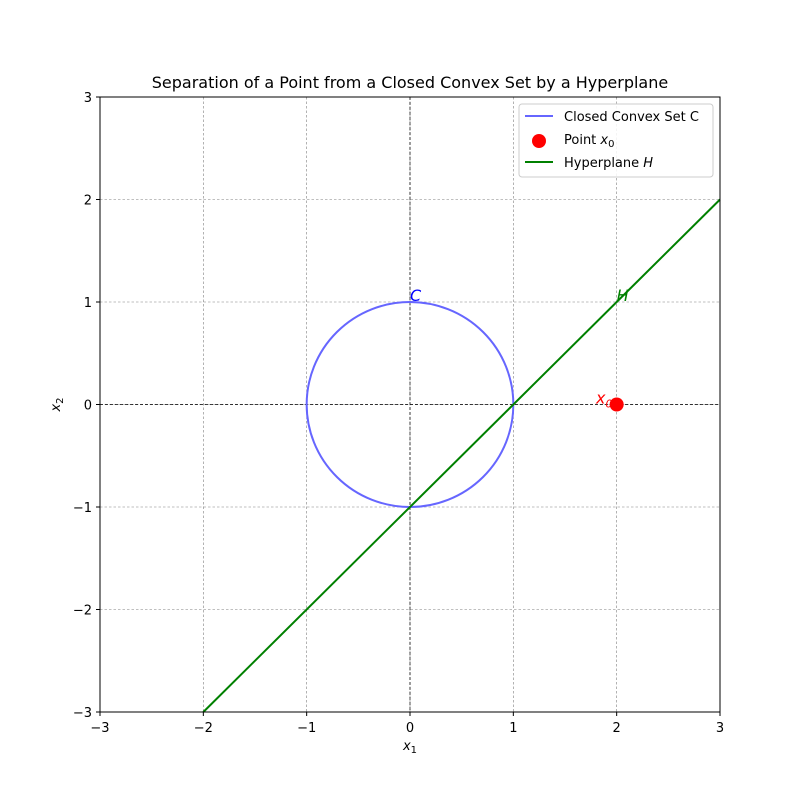 Image resolution: width=800 pixels, height=800 pixels. I want to click on x-tick-label: −2, so click(203, 728).